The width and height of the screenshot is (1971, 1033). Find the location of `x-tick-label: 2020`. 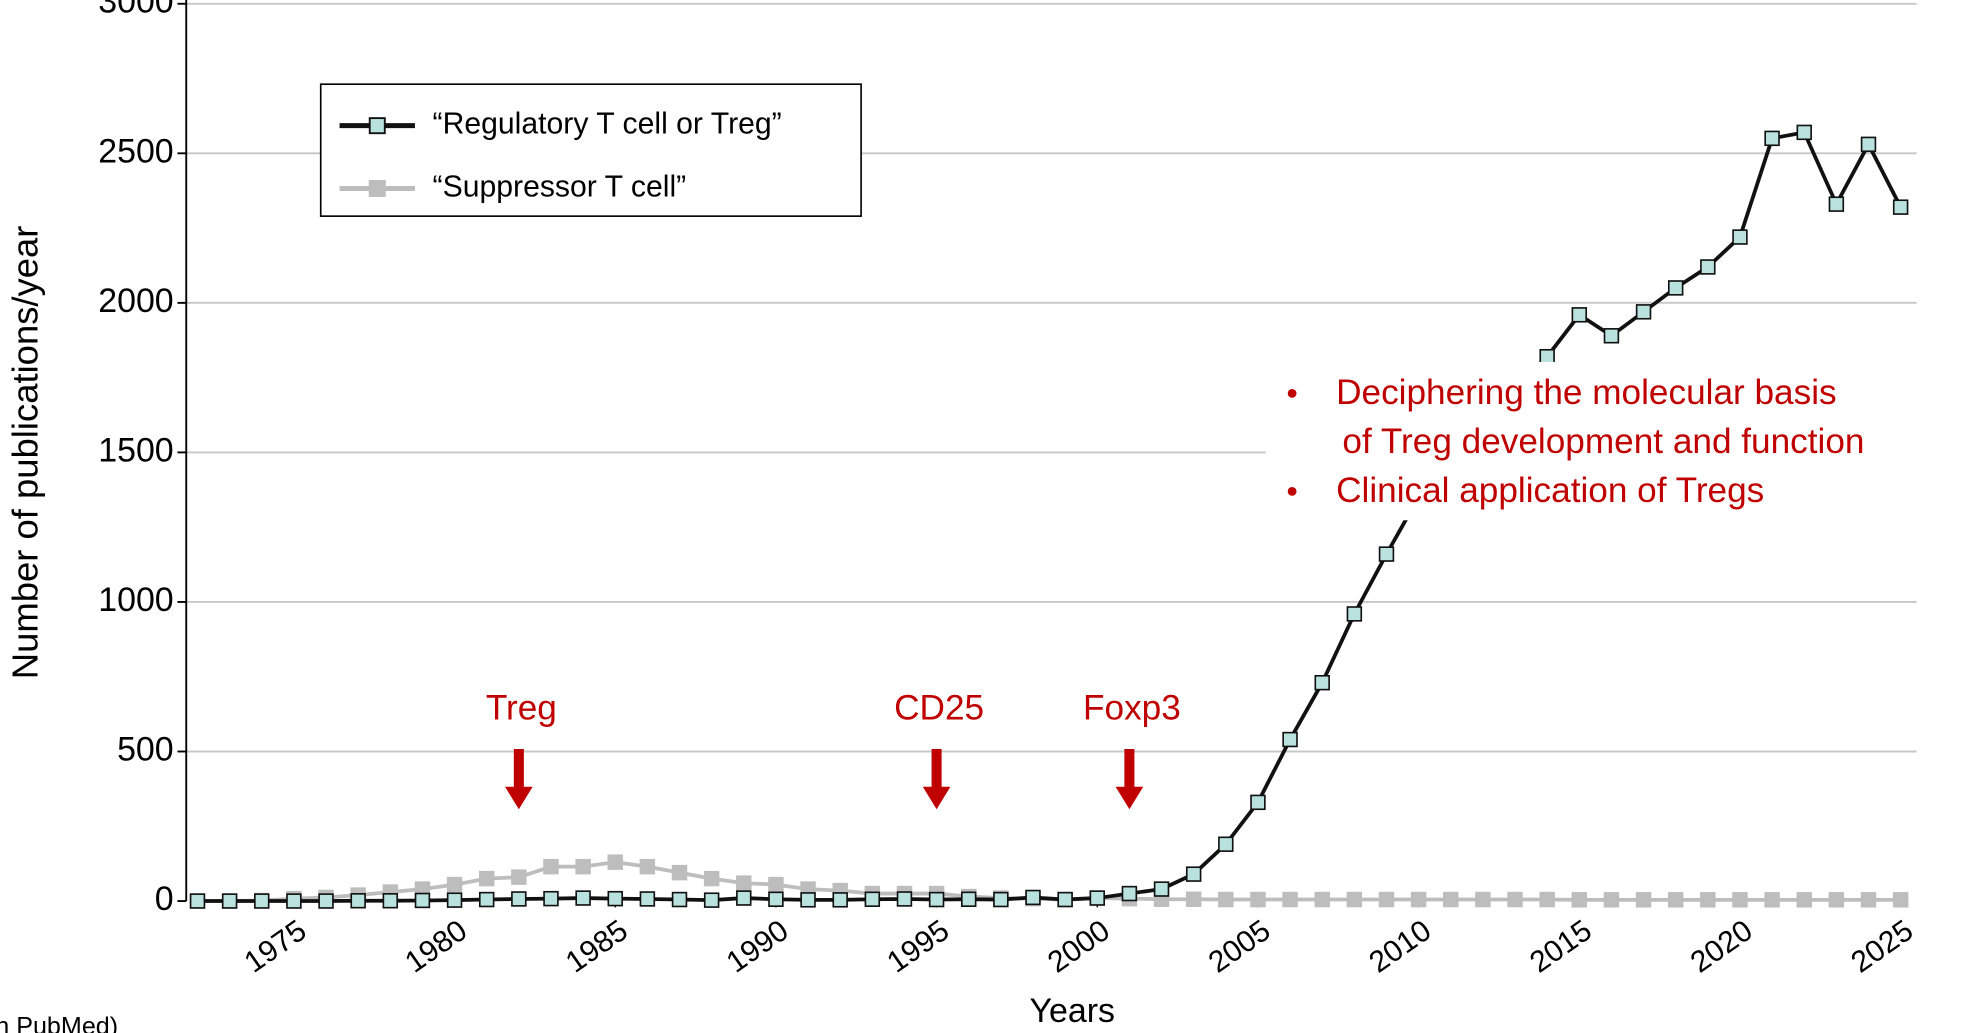

x-tick-label: 2020 is located at coordinates (1722, 947).